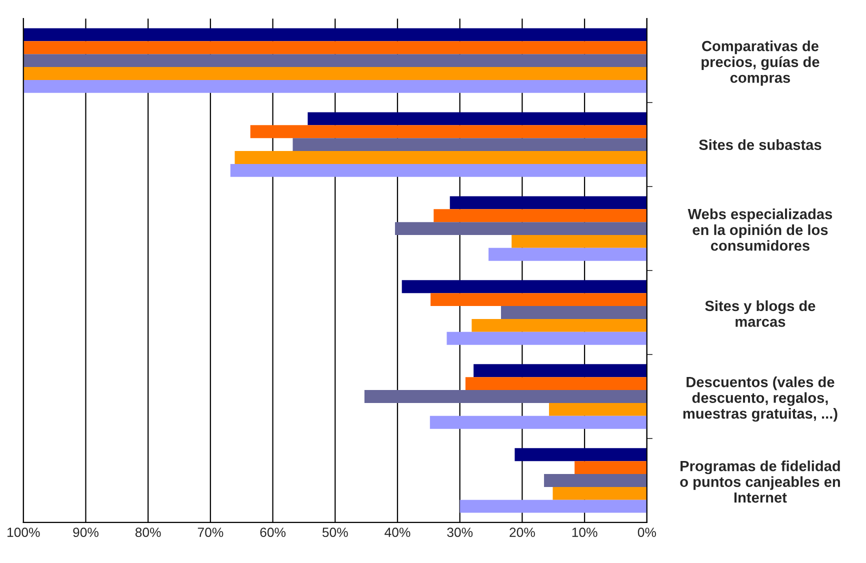  Describe the element at coordinates (760, 481) in the screenshot. I see `y-tick-label: Programas de fidelidad o puntos canjeables en Internet` at that location.